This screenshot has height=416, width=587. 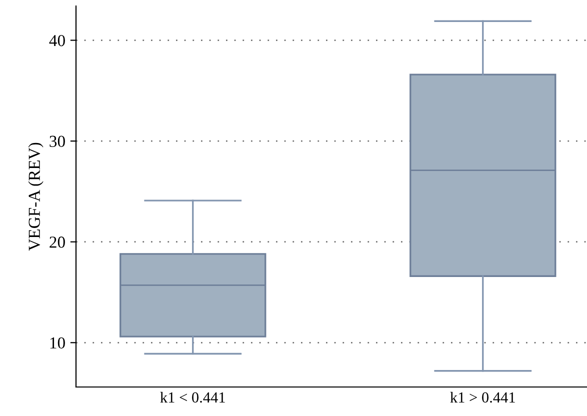 What do you see at coordinates (192, 397) in the screenshot?
I see `x-tick-label: k1 < 0.441` at bounding box center [192, 397].